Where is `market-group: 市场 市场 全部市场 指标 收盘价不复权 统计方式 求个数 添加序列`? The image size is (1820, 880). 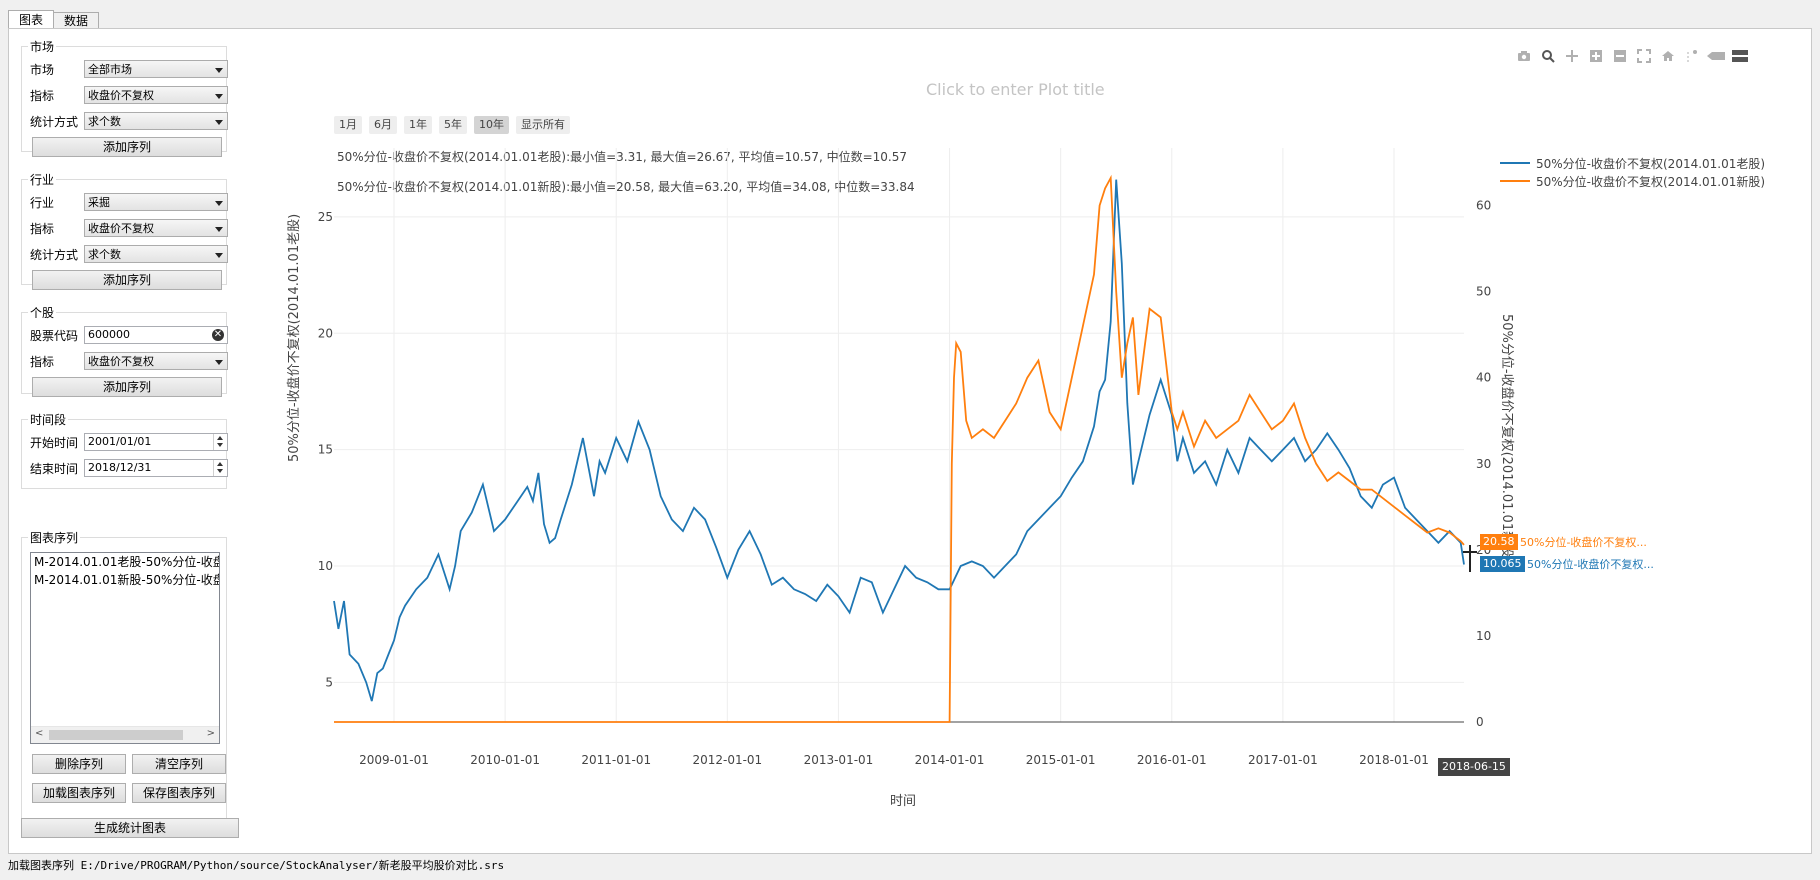 market-group: 市场 市场 全部市场 指标 收盘价不复权 统计方式 求个数 添加序列 is located at coordinates (124, 97).